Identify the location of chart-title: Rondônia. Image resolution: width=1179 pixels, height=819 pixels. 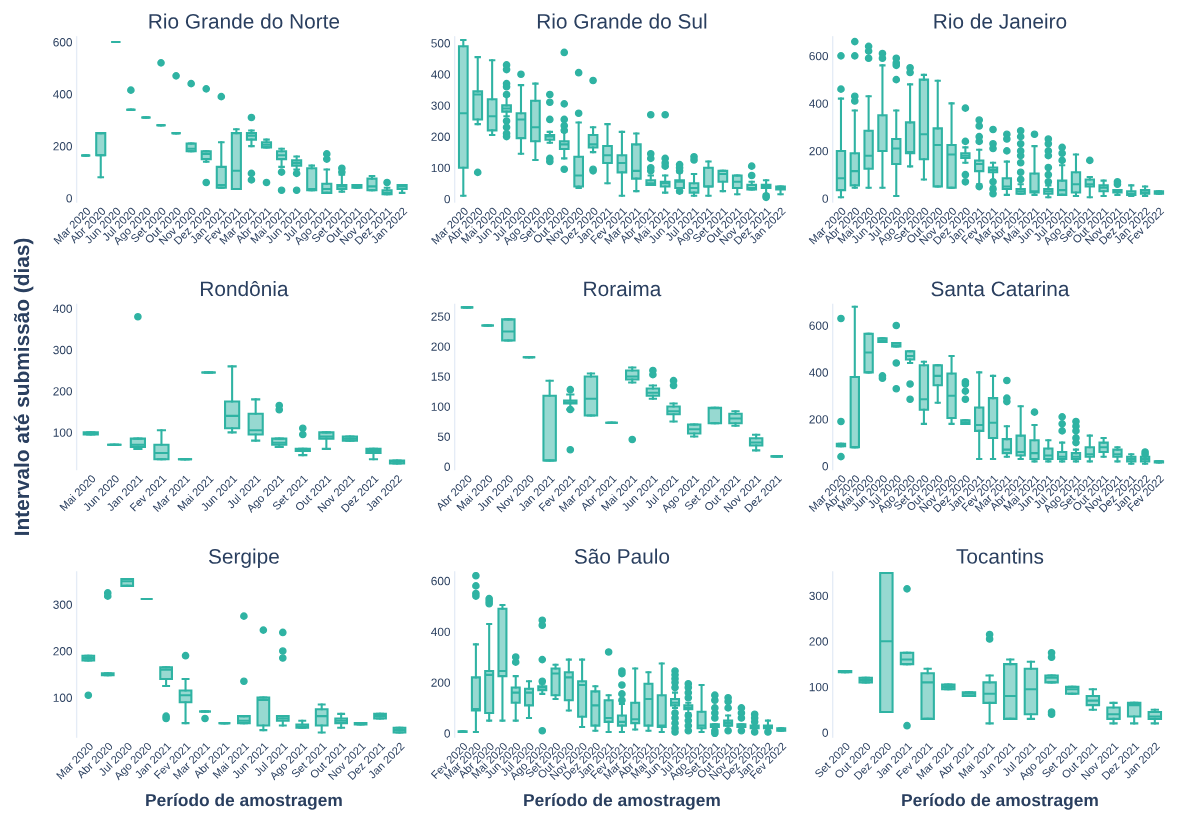
(245, 288).